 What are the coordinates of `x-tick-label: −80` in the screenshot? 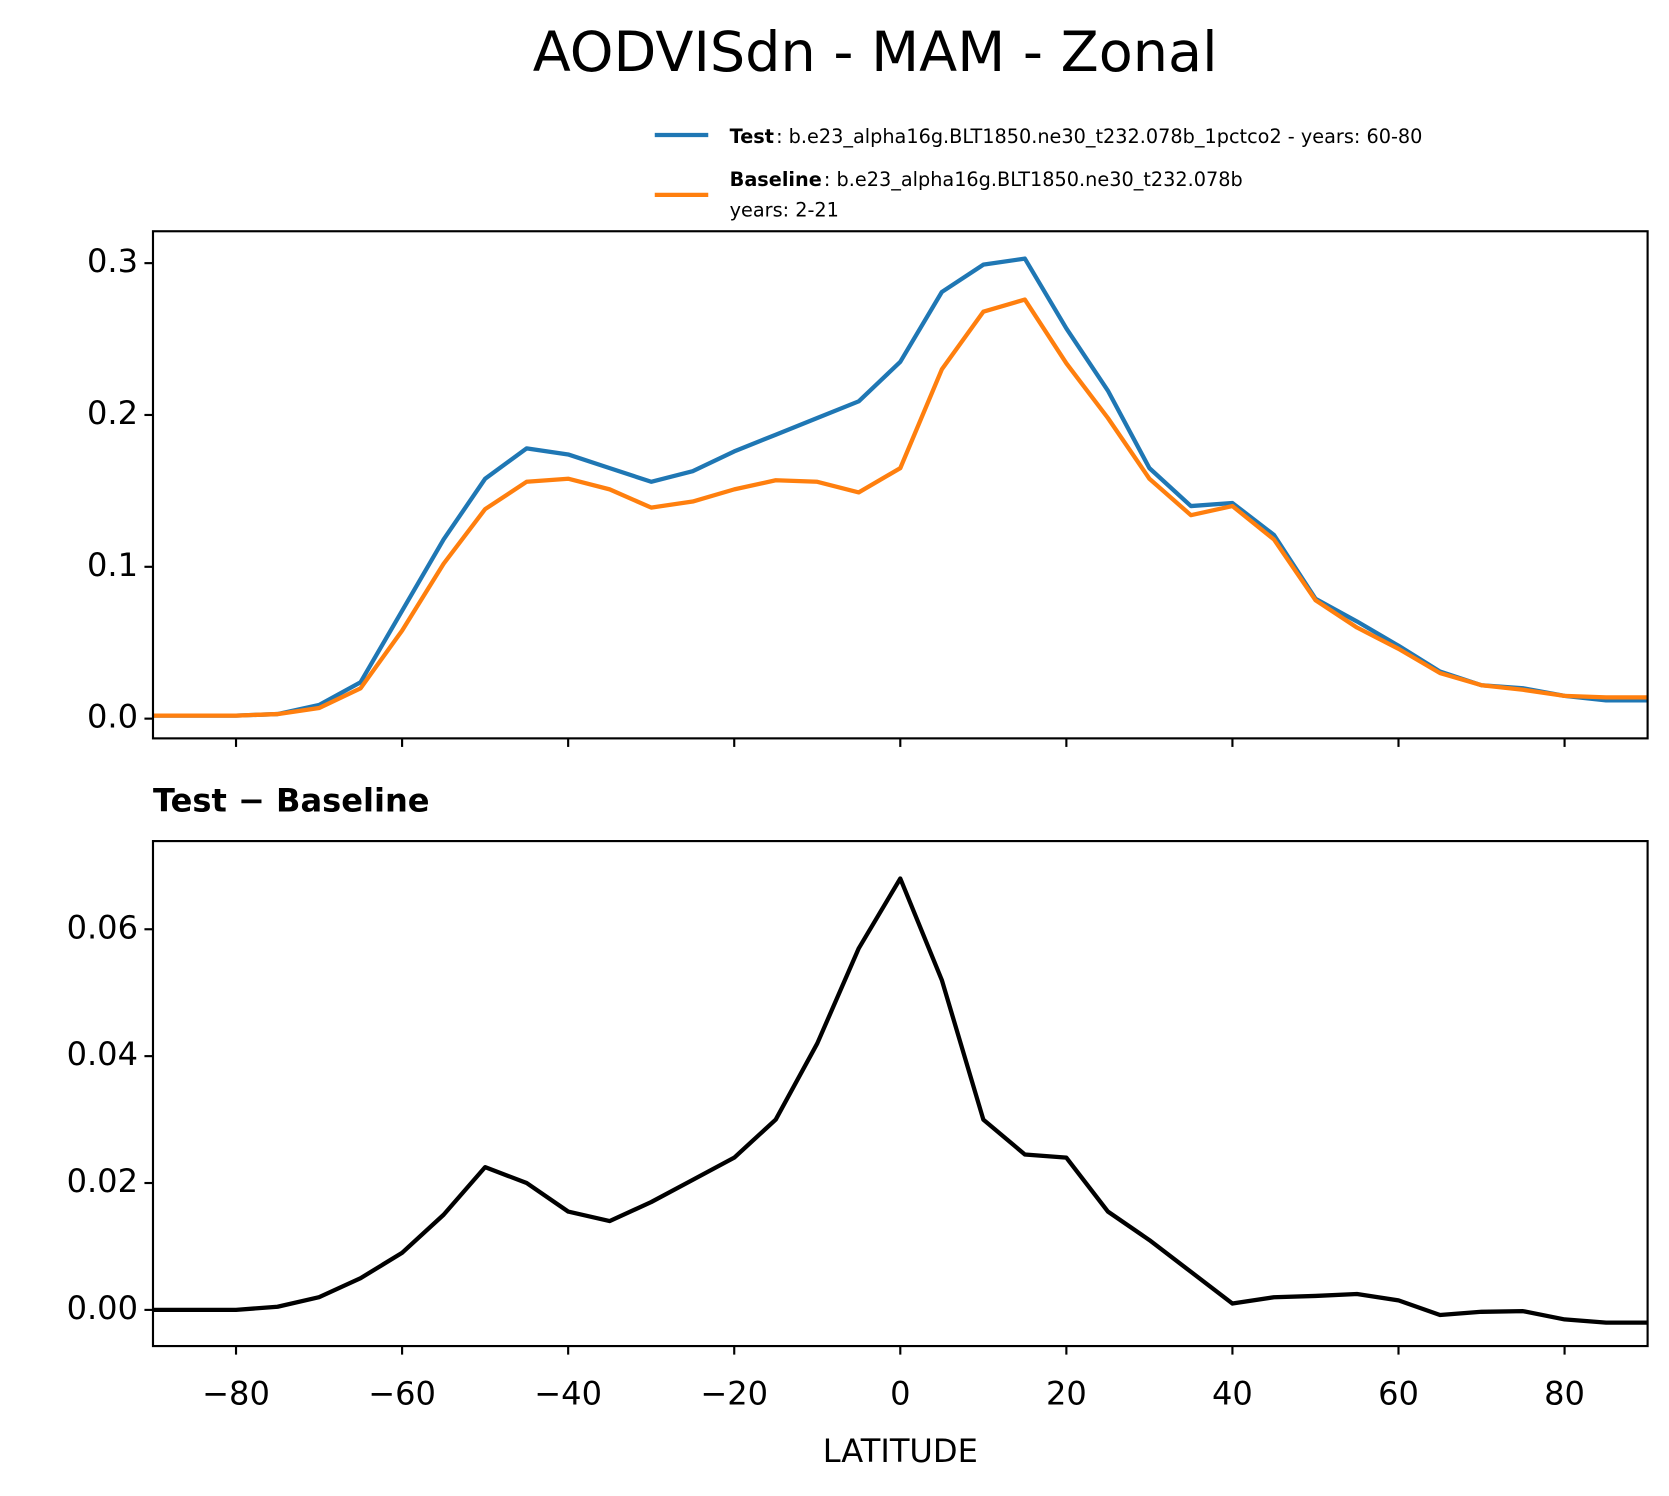 It's located at (236, 1393).